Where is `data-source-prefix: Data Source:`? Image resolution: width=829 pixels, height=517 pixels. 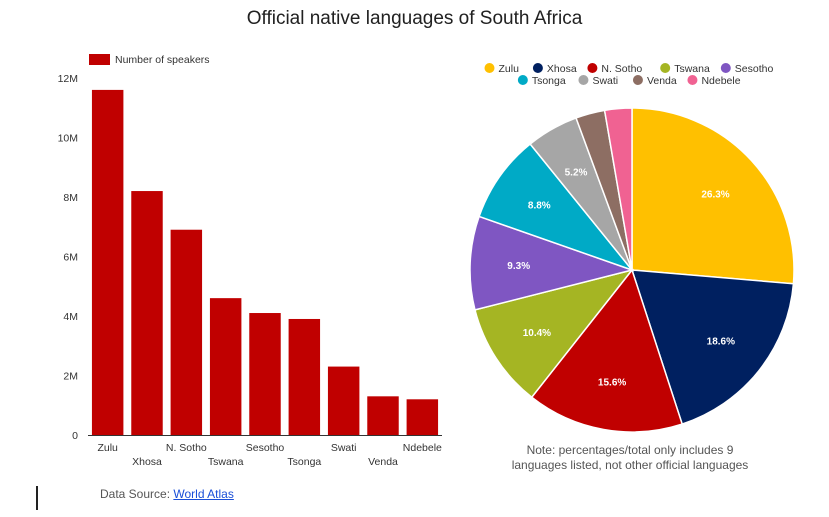
data-source-prefix: Data Source: is located at coordinates (137, 494).